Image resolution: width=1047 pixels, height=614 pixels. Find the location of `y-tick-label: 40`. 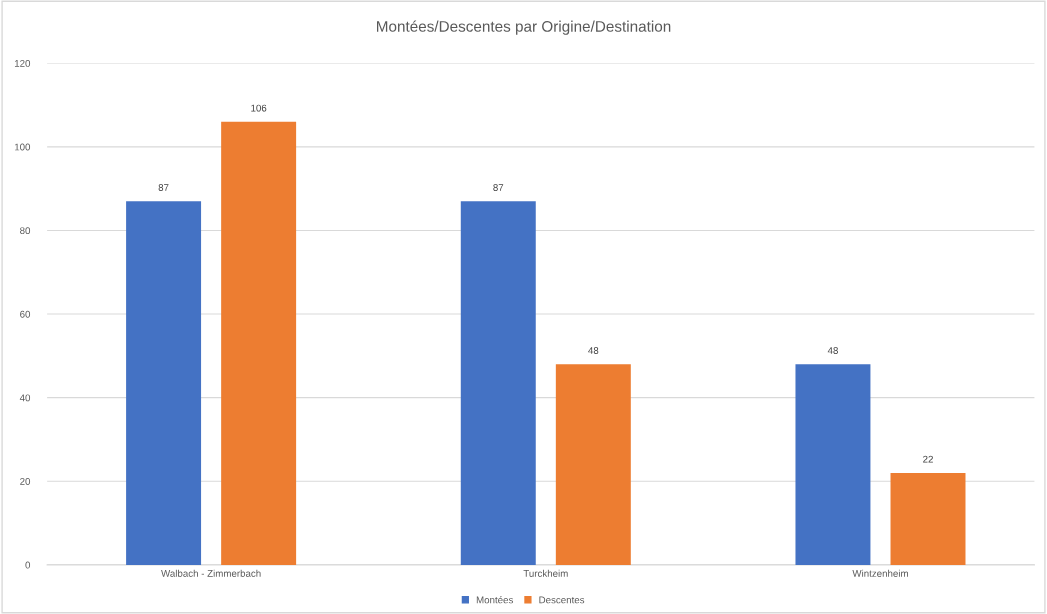

y-tick-label: 40 is located at coordinates (25, 398).